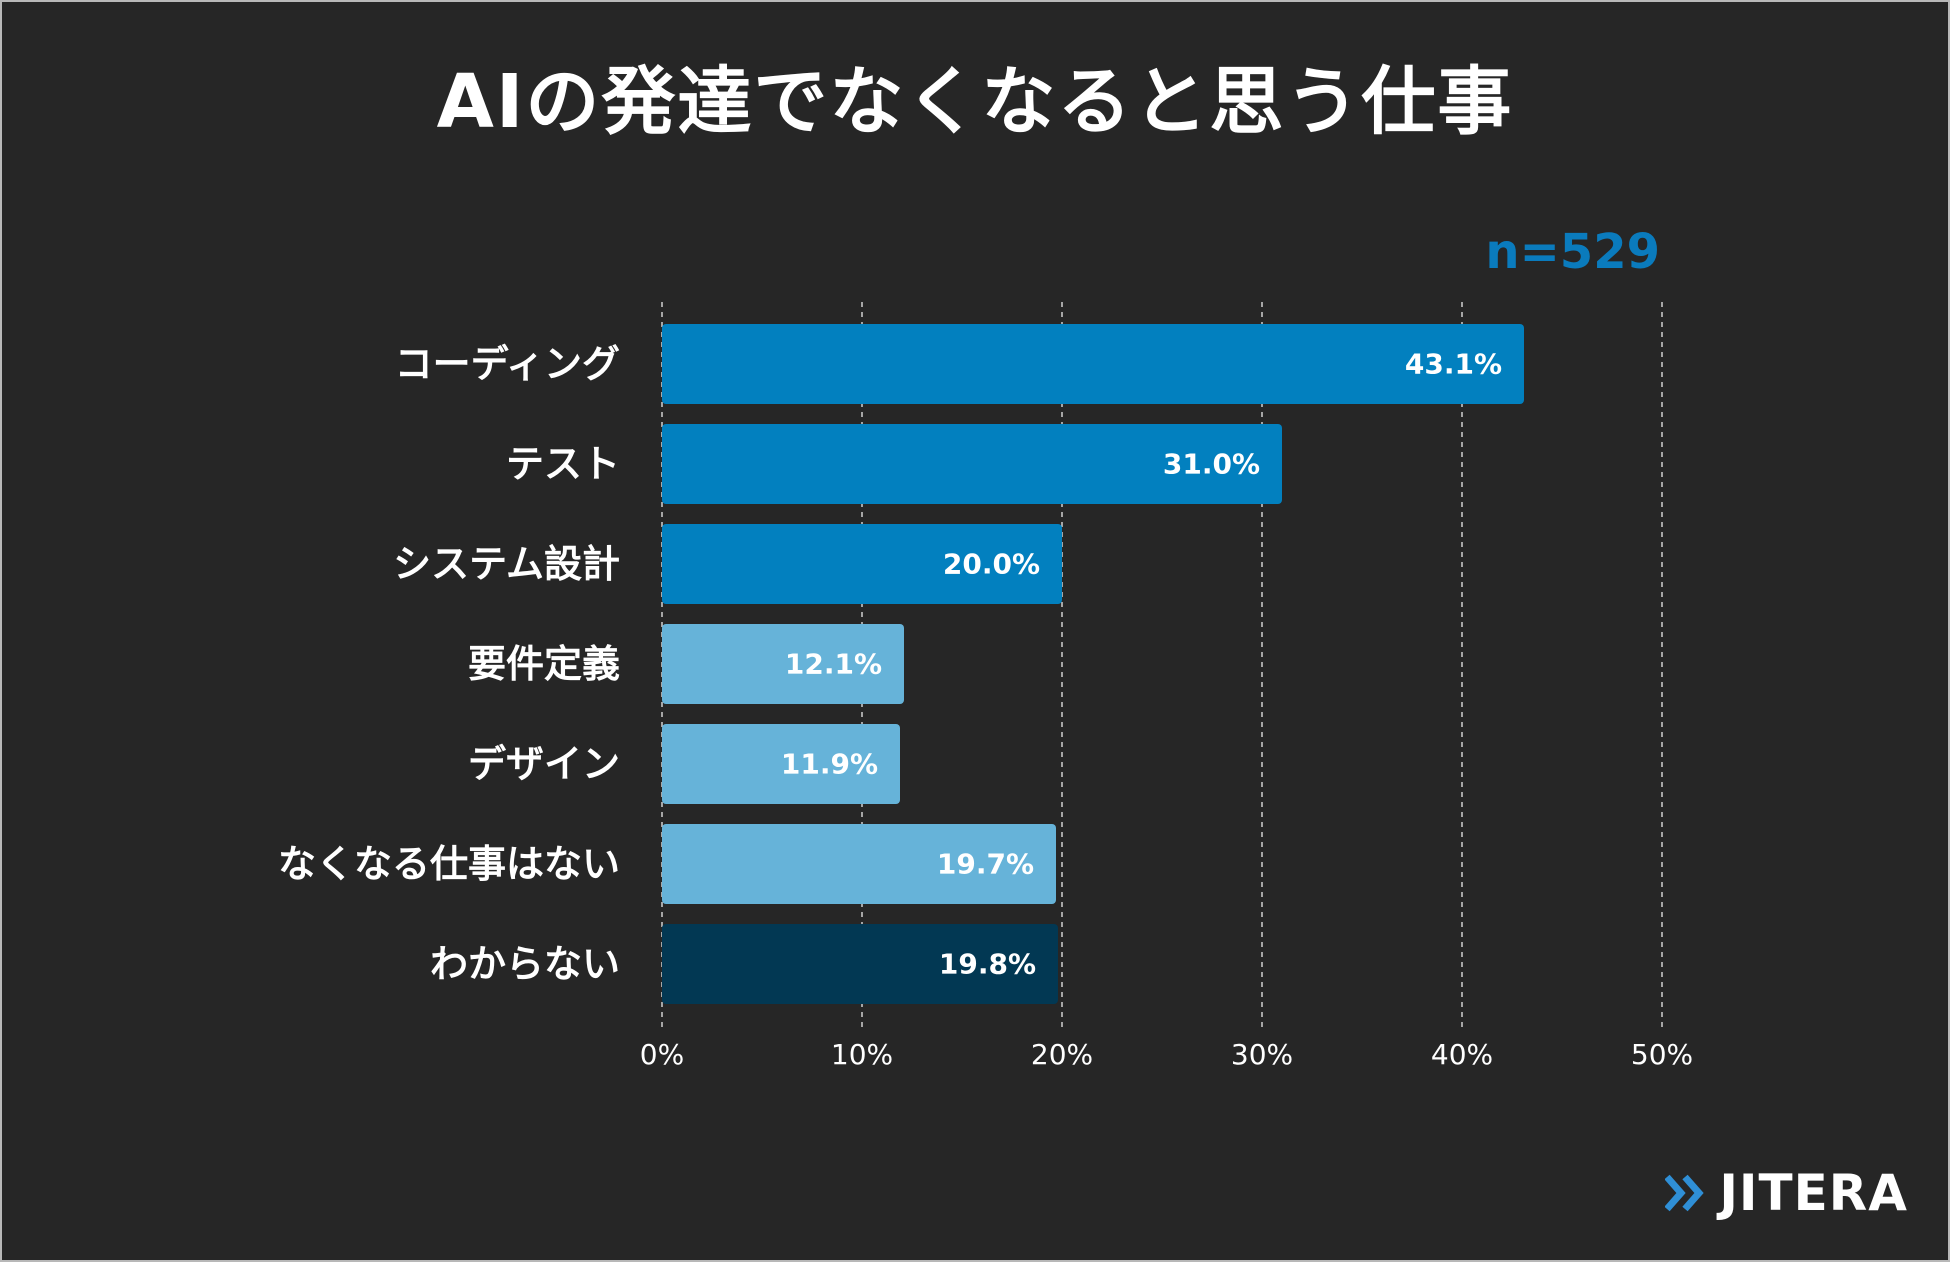 This screenshot has width=1950, height=1262. I want to click on category-label: なくなる仕事はない, so click(449, 864).